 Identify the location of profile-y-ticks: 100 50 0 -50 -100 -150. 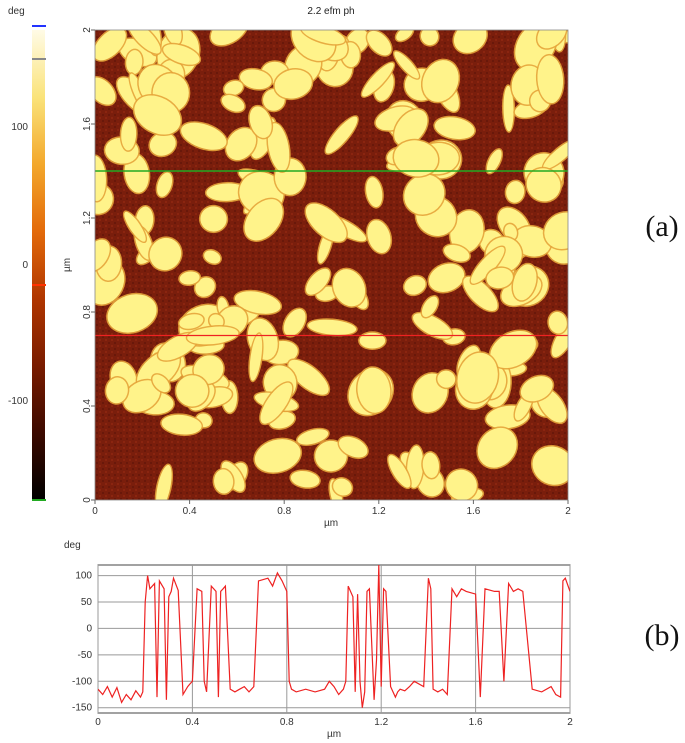
(82, 642).